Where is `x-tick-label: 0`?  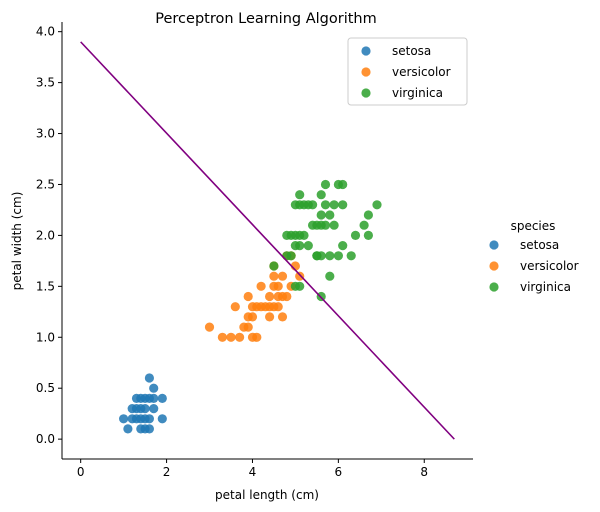
x-tick-label: 0 is located at coordinates (81, 472).